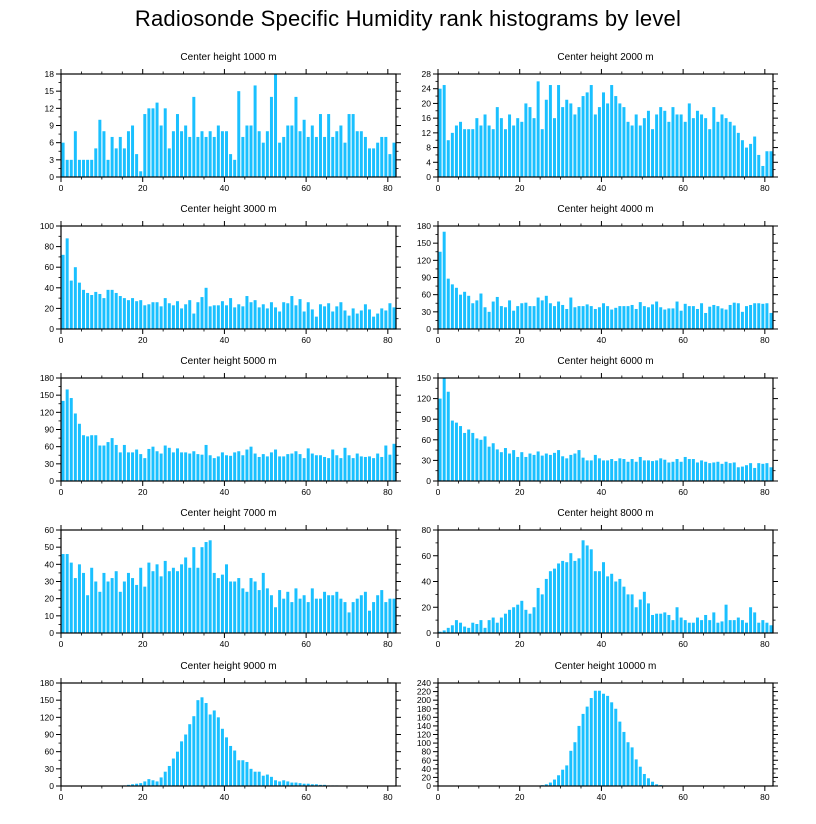  I want to click on y-tick-label: 90, so click(427, 419).